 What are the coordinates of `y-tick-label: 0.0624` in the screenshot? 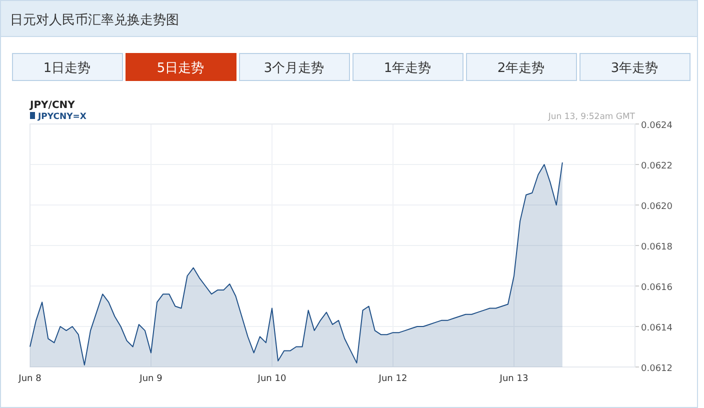 It's located at (657, 126).